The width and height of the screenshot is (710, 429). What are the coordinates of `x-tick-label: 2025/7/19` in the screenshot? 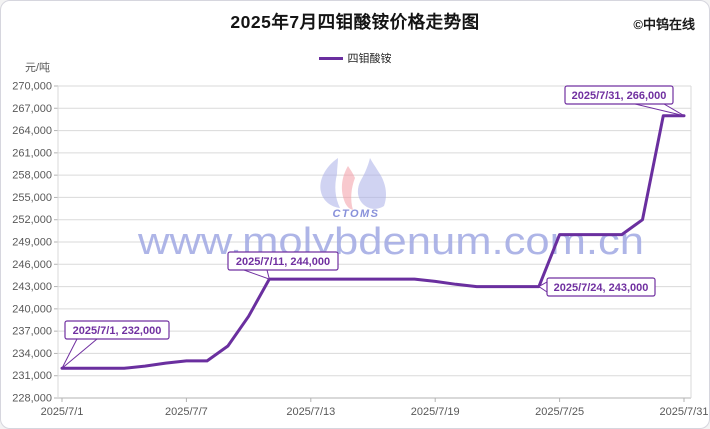 It's located at (435, 412).